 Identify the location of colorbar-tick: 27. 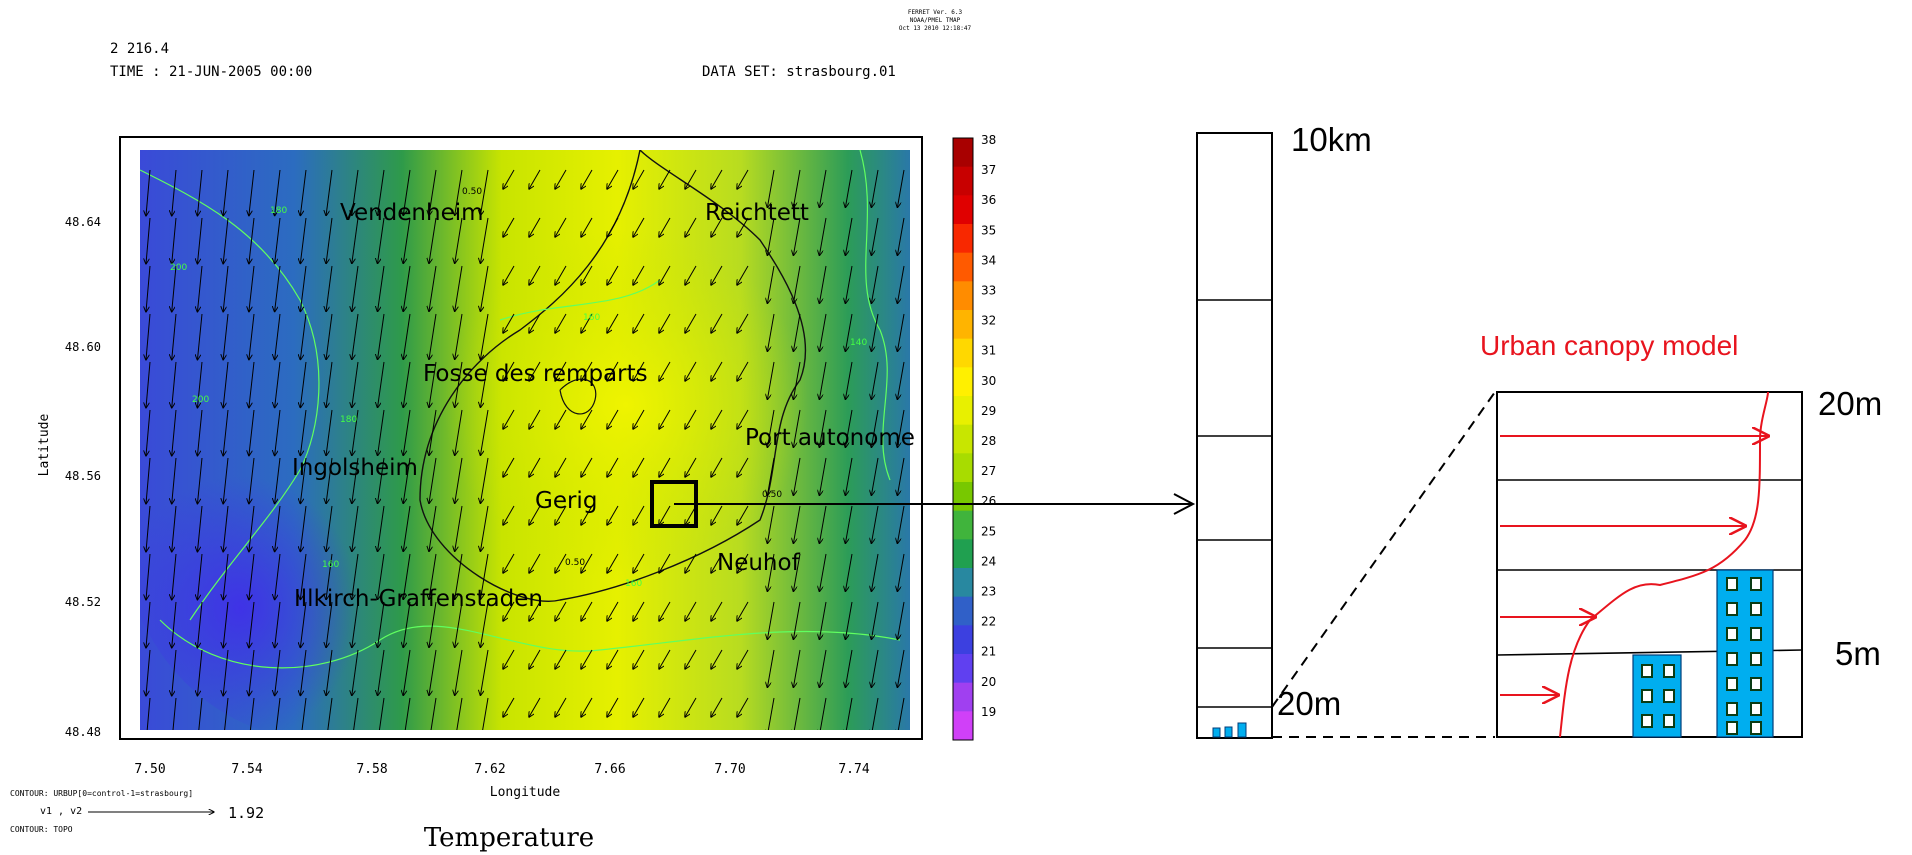
(988, 471).